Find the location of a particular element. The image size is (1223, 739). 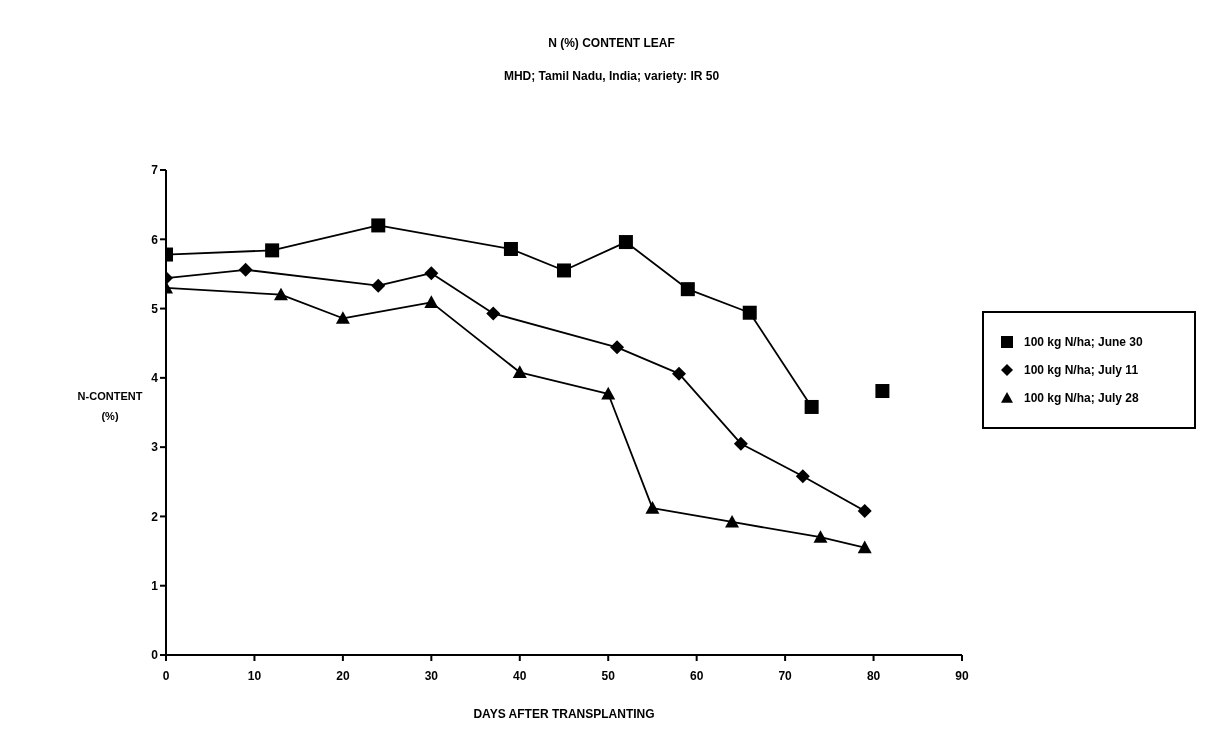

x-tick-label: 0 is located at coordinates (166, 675).